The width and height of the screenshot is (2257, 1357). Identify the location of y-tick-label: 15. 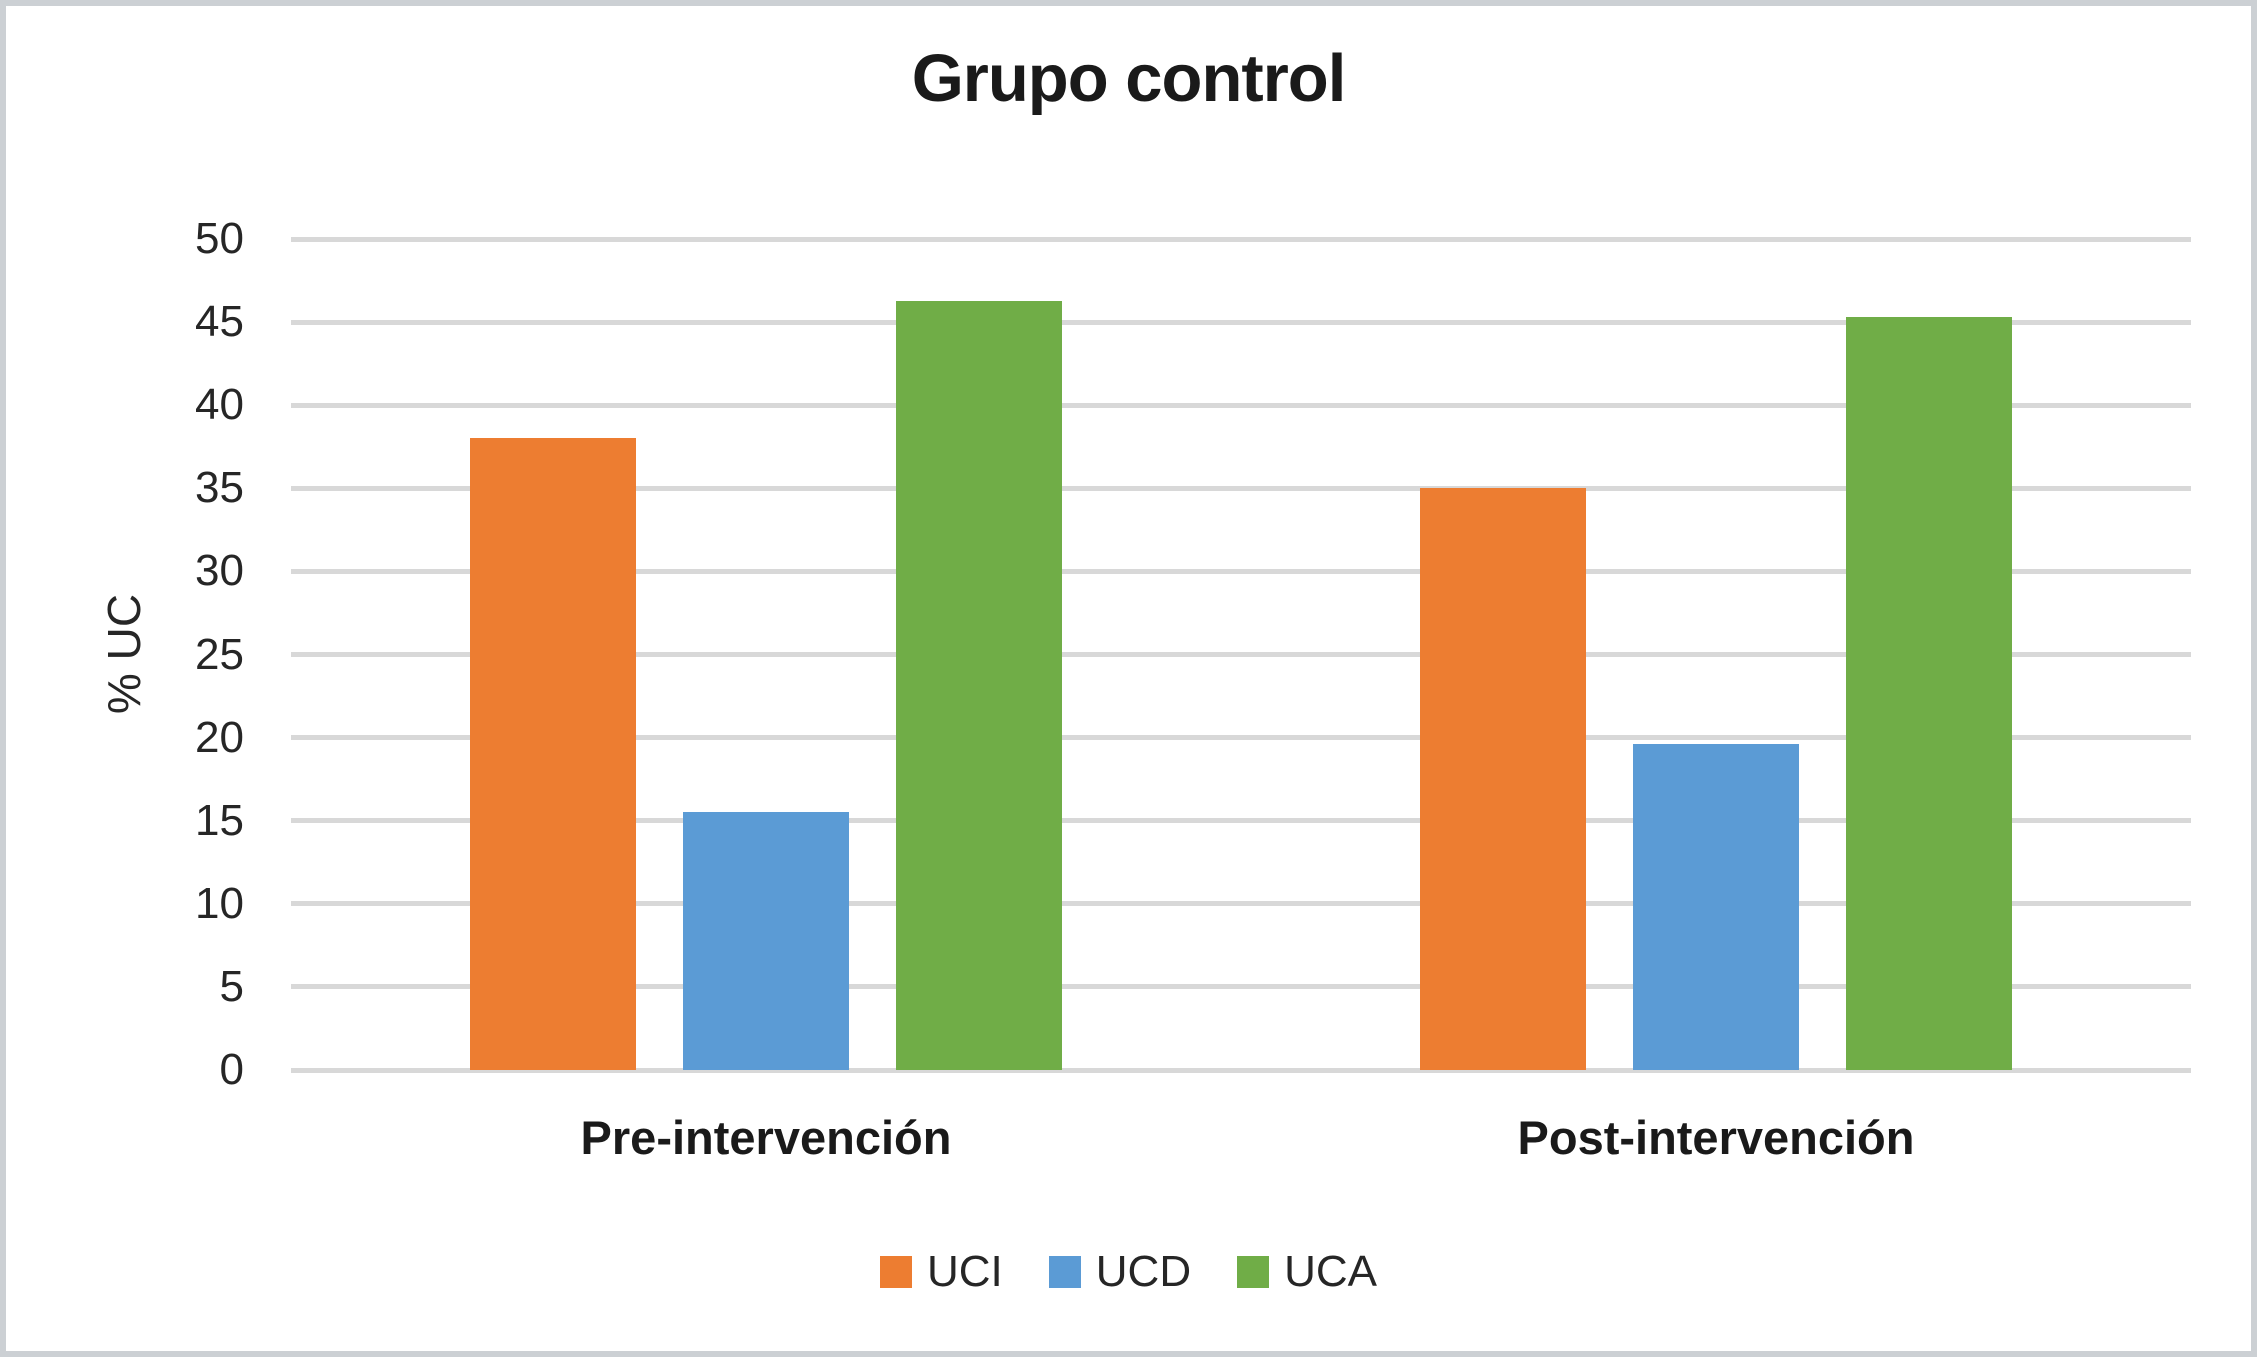
(219, 820).